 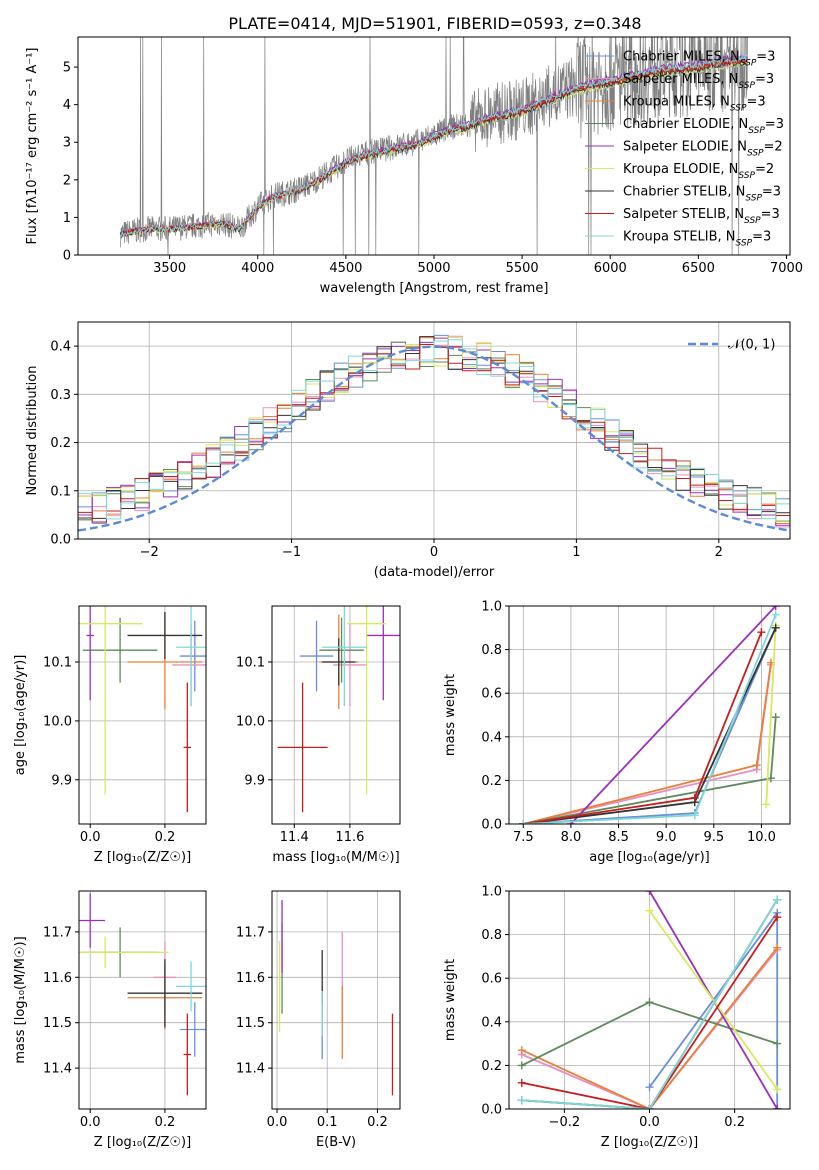 What do you see at coordinates (618, 837) in the screenshot?
I see `x-tick-label: 8.5` at bounding box center [618, 837].